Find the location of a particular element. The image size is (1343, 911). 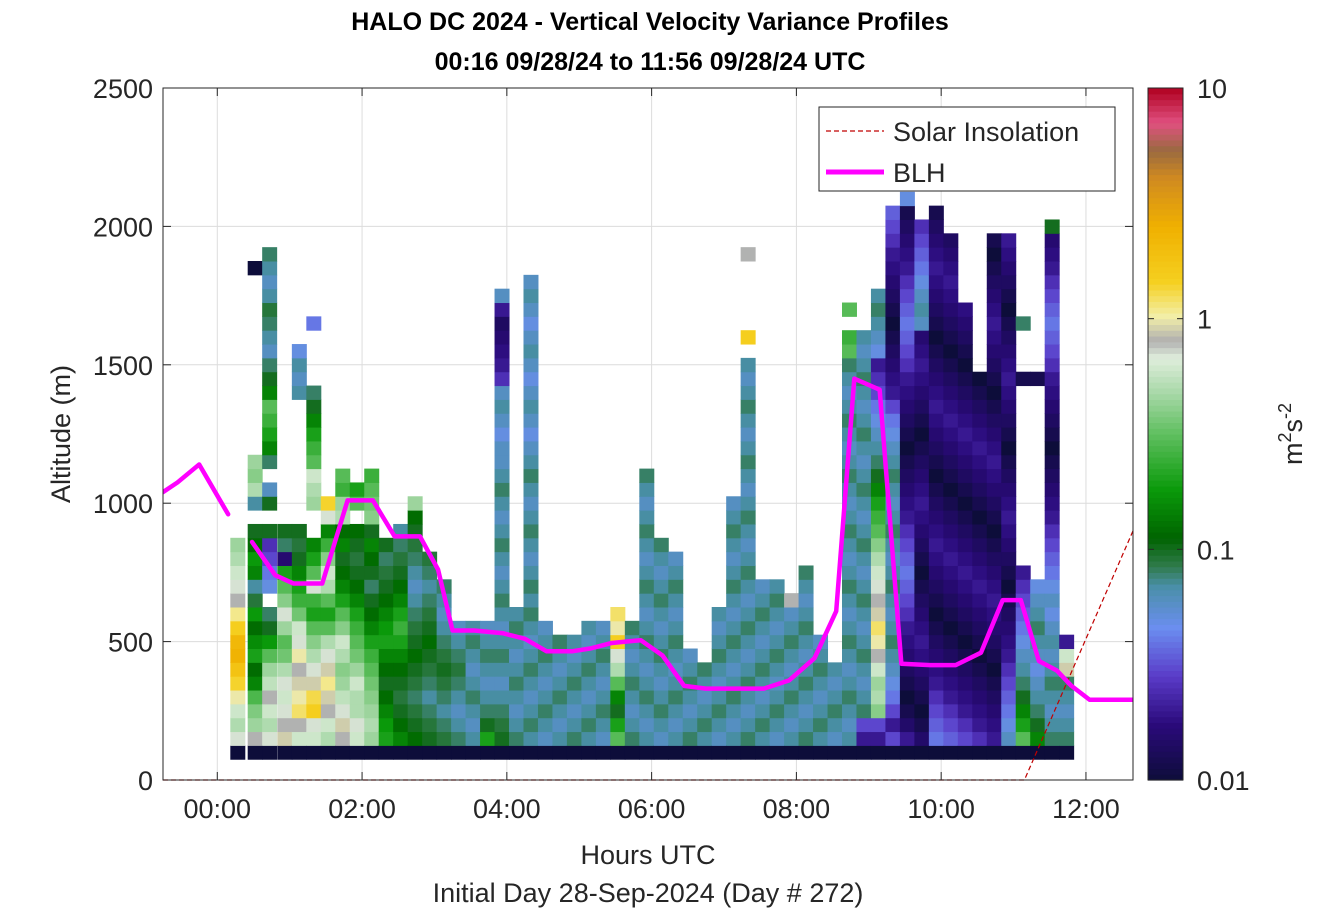

blh-line is located at coordinates (195, 489).